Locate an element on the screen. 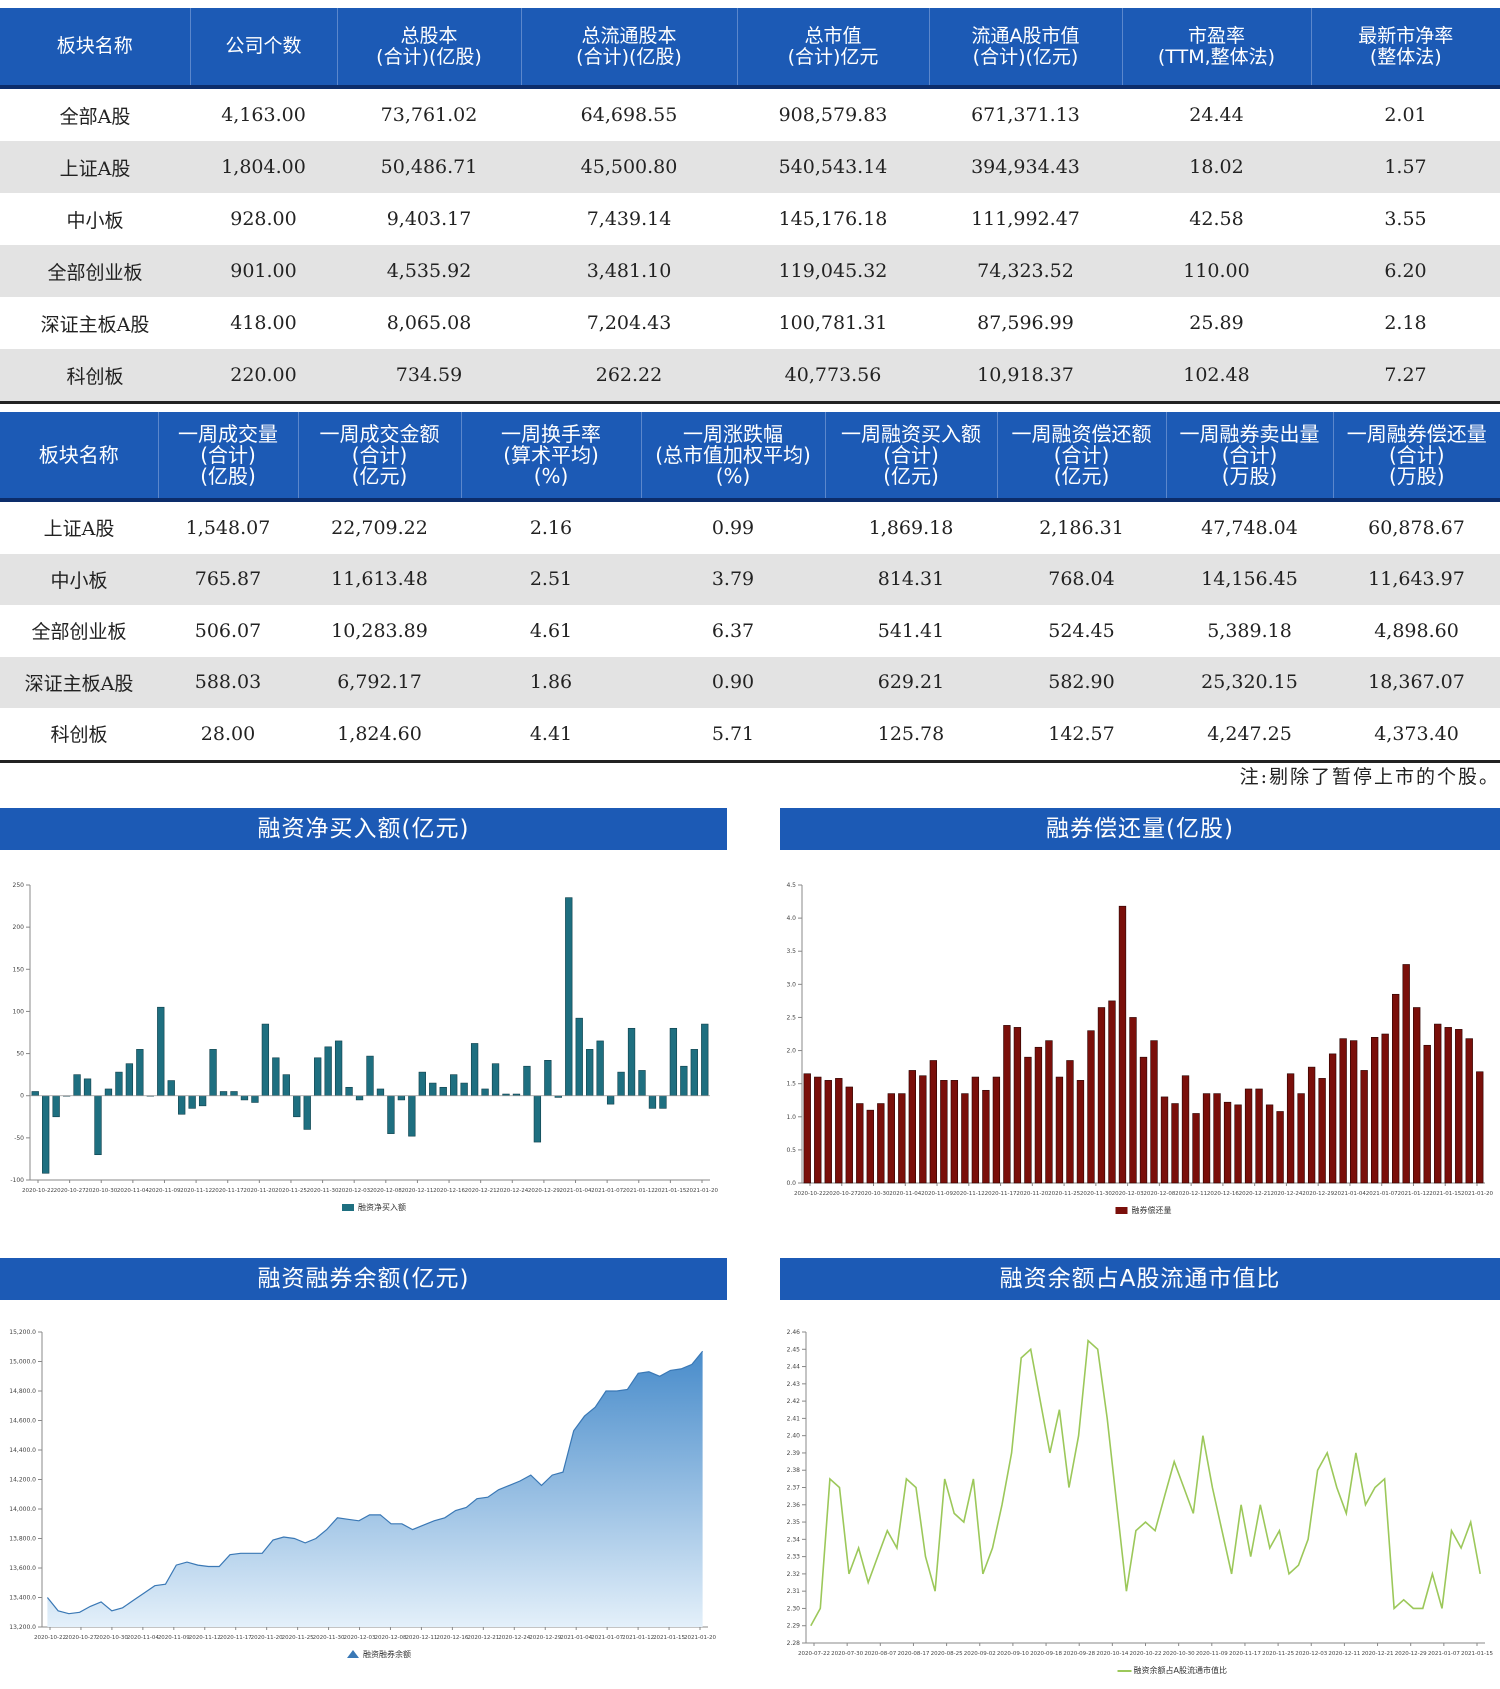  x-tick-label: 2020-10-27 is located at coordinates (70, 1191).